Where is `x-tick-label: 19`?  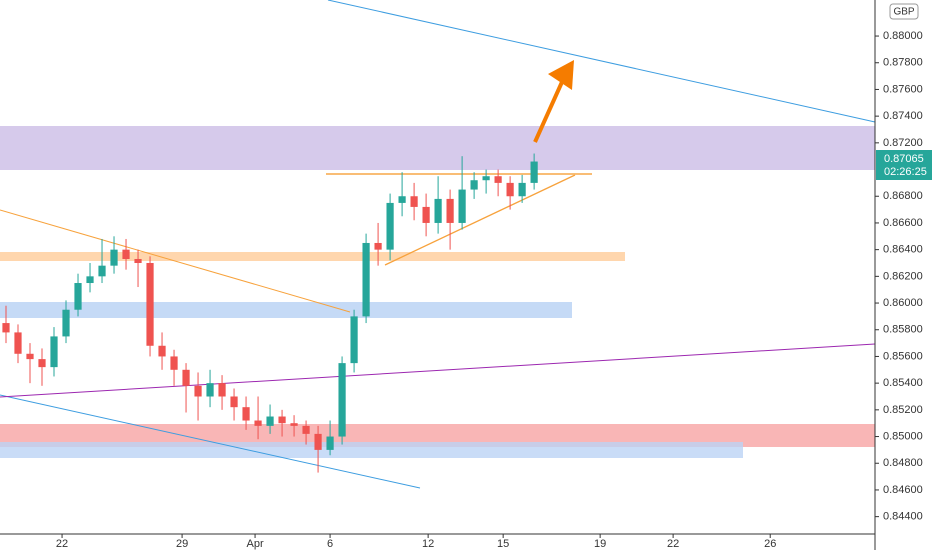
x-tick-label: 19 is located at coordinates (600, 544).